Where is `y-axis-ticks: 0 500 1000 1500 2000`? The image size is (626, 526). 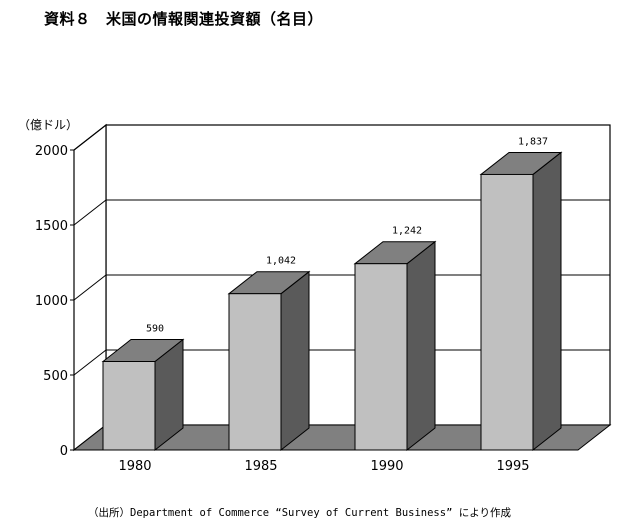
y-axis-ticks: 0 500 1000 1500 2000 is located at coordinates (54, 301).